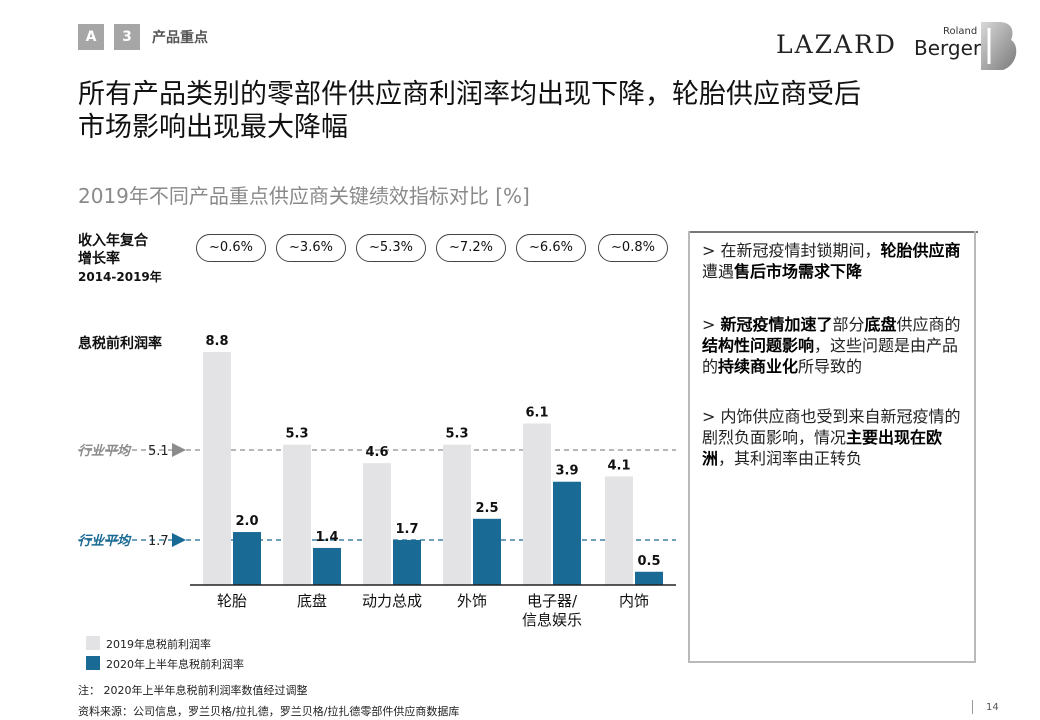  I want to click on reference-value: 5.1, so click(158, 451).